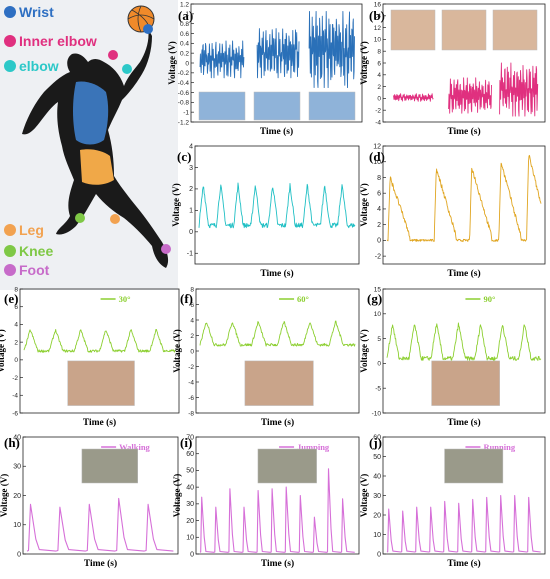  I want to click on ytick-label-c-0: -1, so click(190, 254).